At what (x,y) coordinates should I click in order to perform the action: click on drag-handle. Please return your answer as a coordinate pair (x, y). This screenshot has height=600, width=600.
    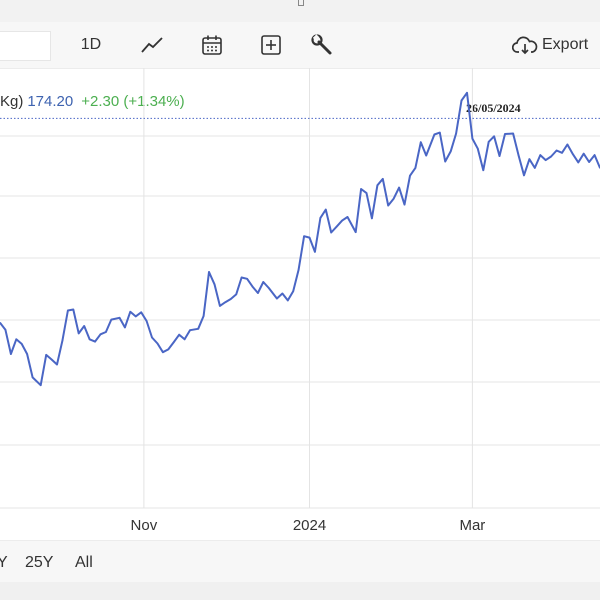
    Looking at the image, I should click on (301, 3).